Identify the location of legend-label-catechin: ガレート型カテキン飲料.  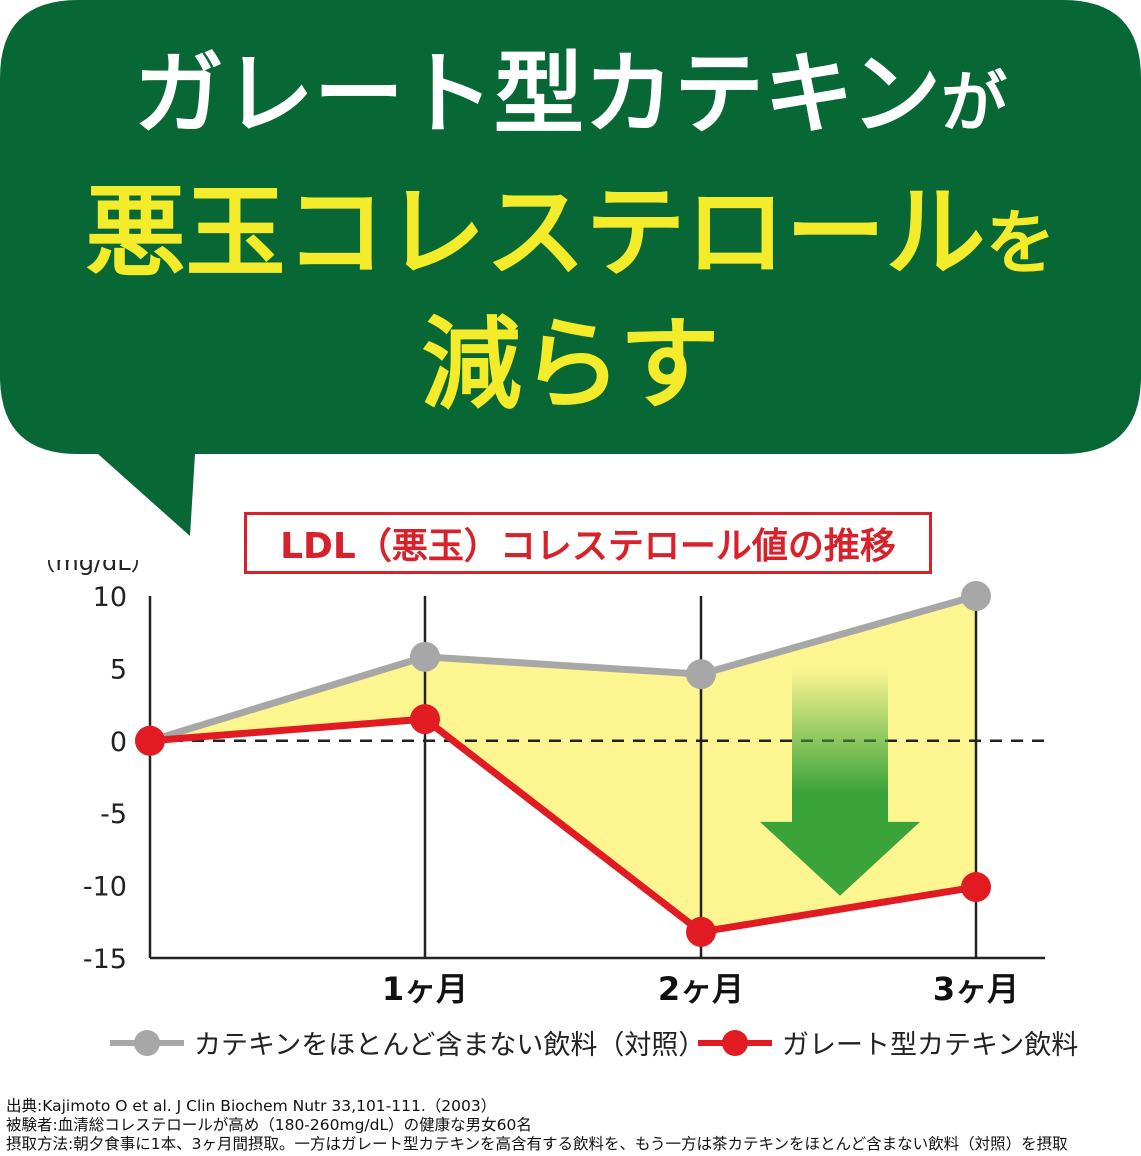
(930, 1045).